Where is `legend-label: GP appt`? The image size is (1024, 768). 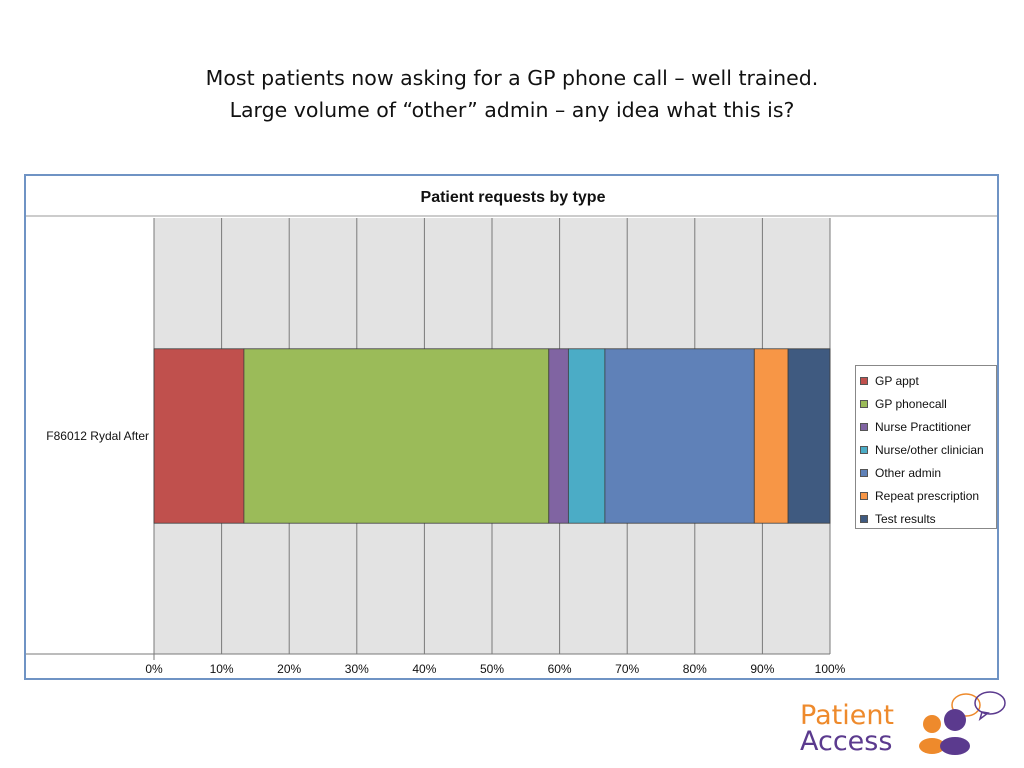 legend-label: GP appt is located at coordinates (897, 380).